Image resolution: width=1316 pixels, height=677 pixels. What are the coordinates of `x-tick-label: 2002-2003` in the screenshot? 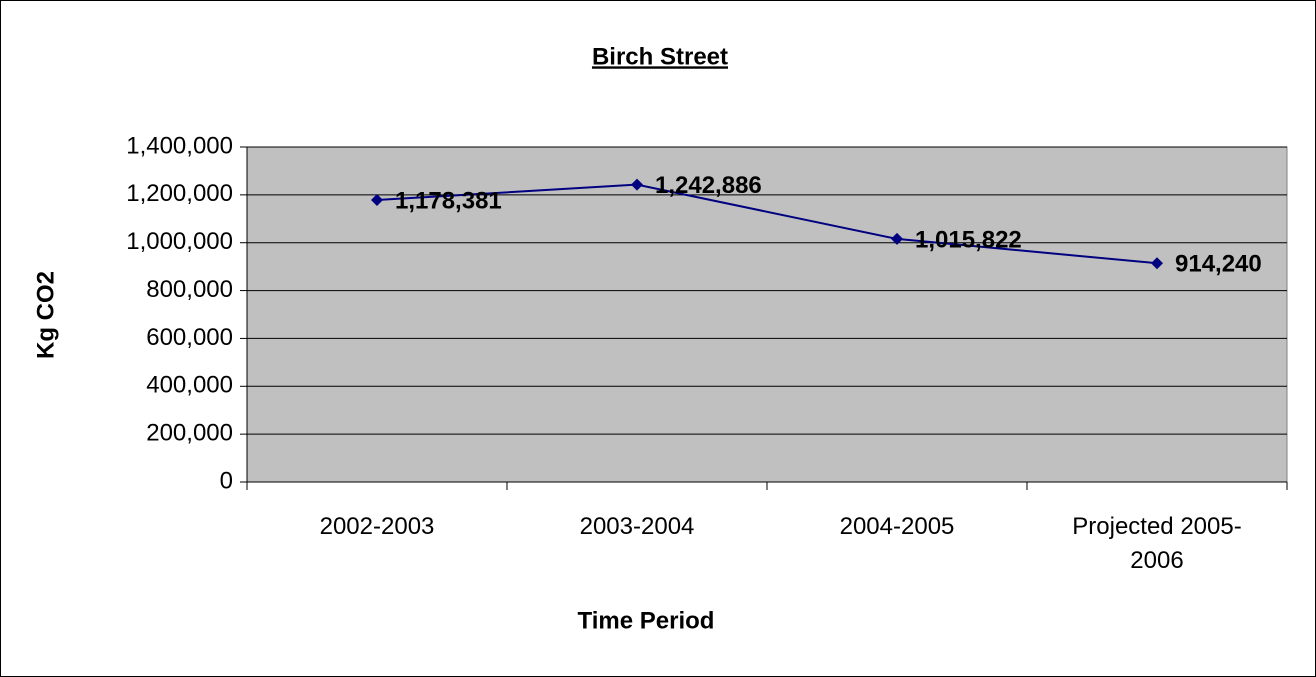 It's located at (377, 526).